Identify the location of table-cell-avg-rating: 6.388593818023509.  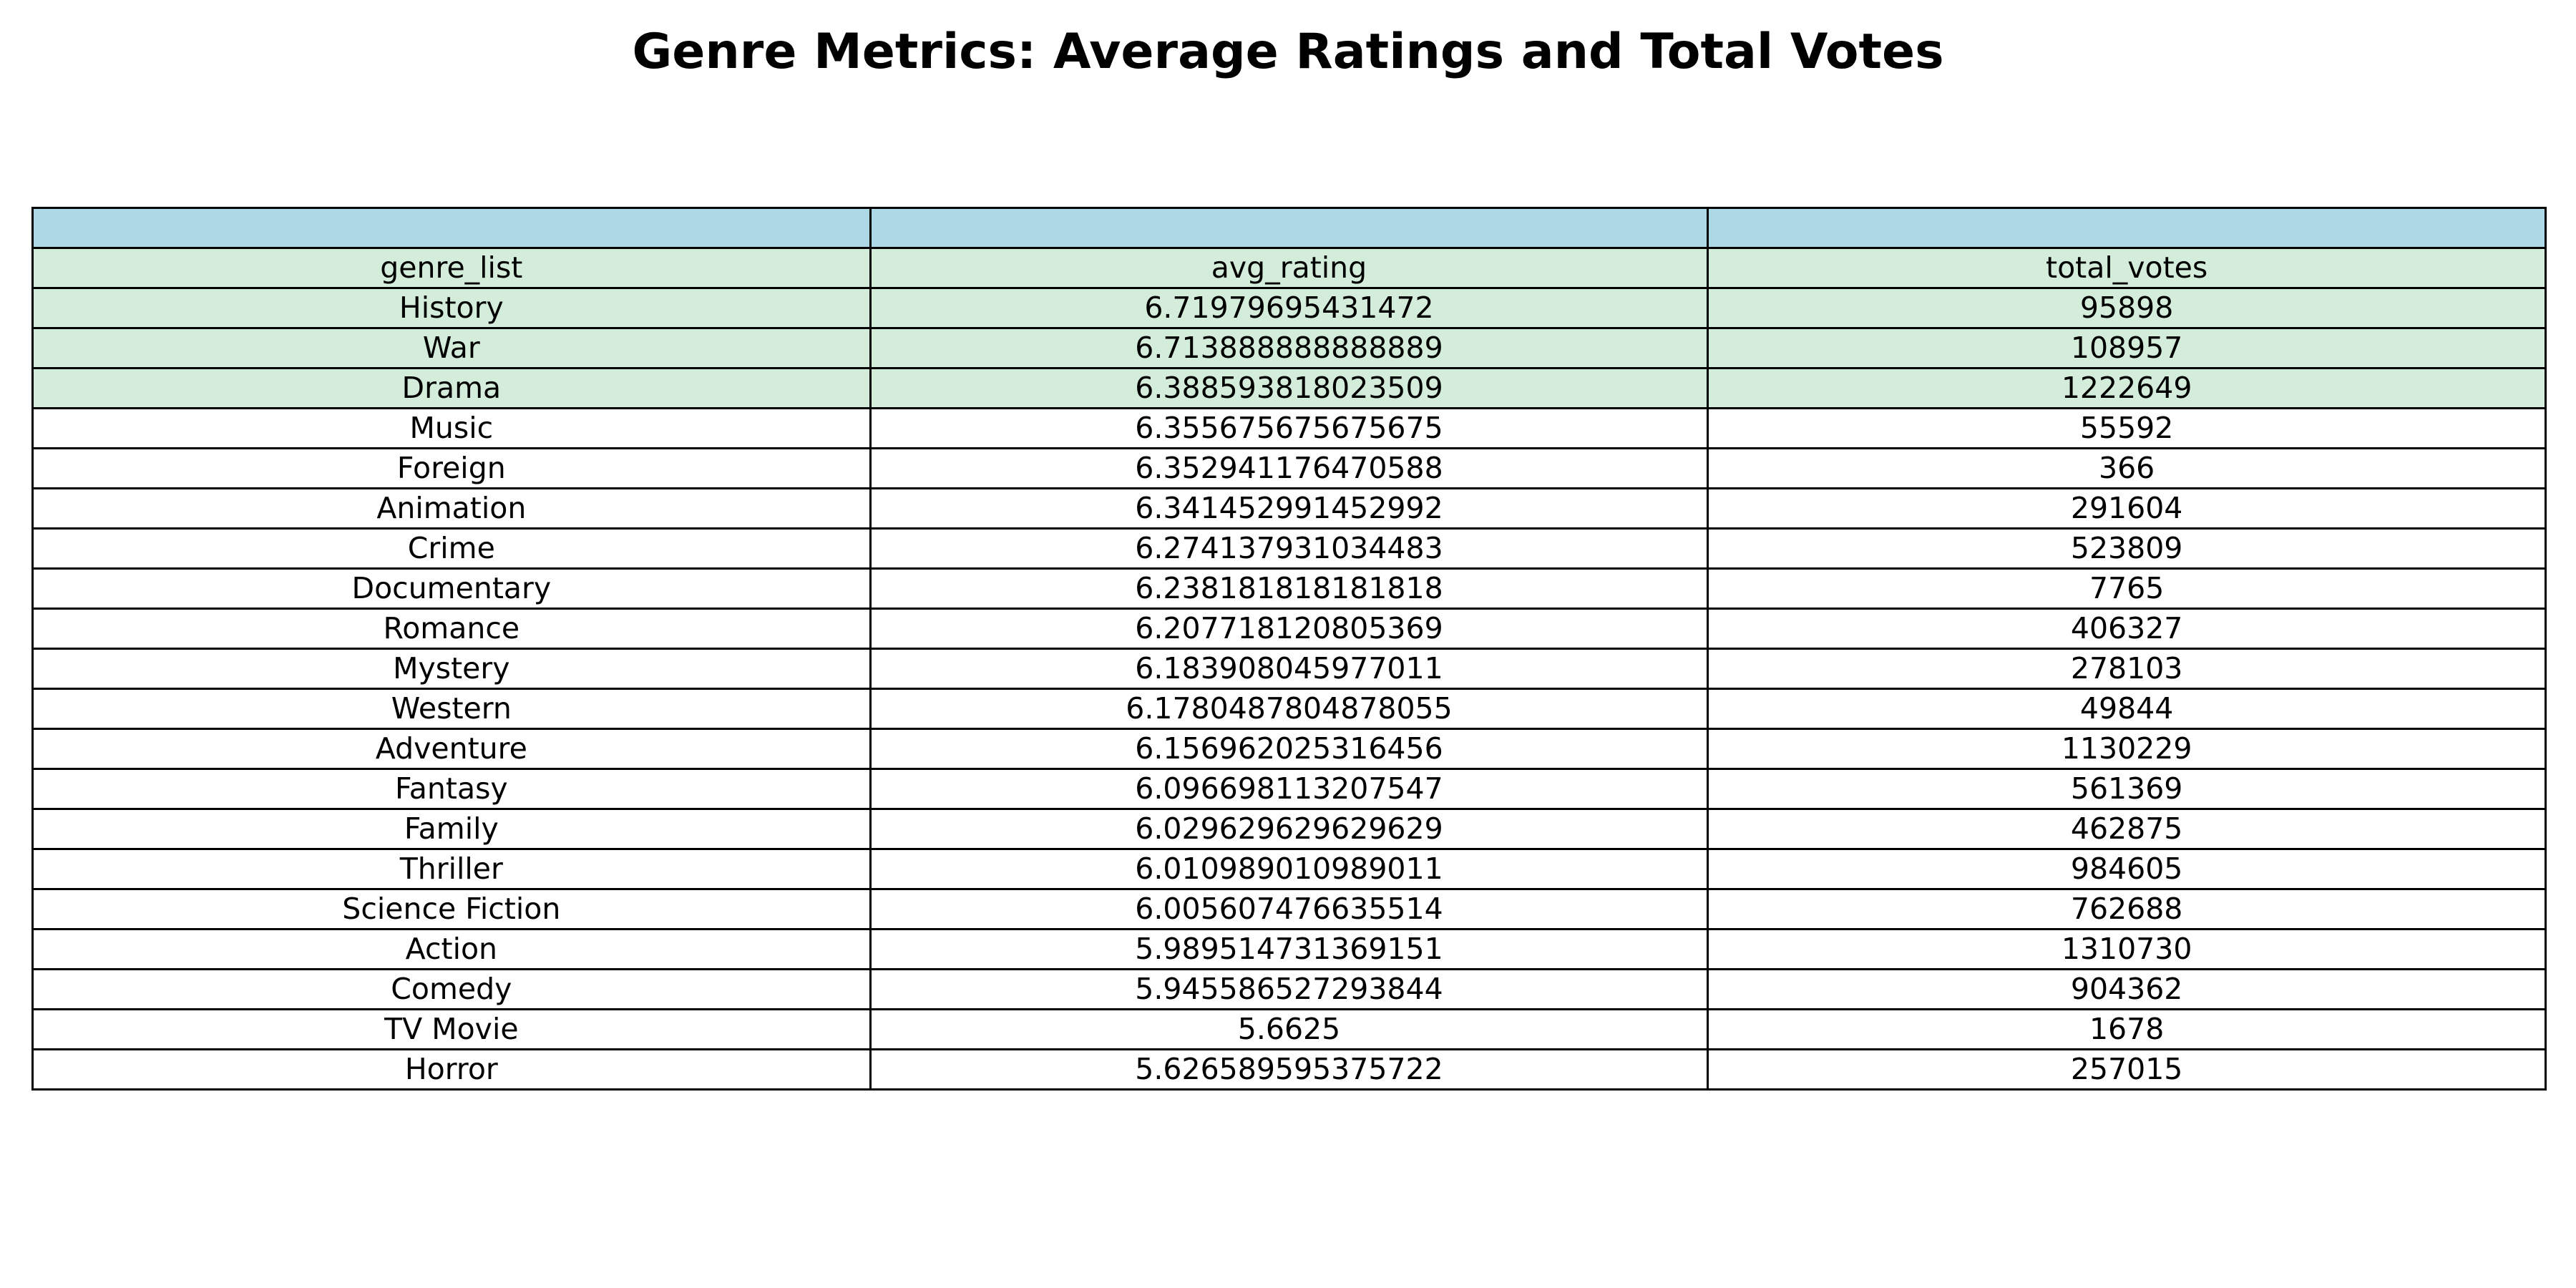
(1289, 388).